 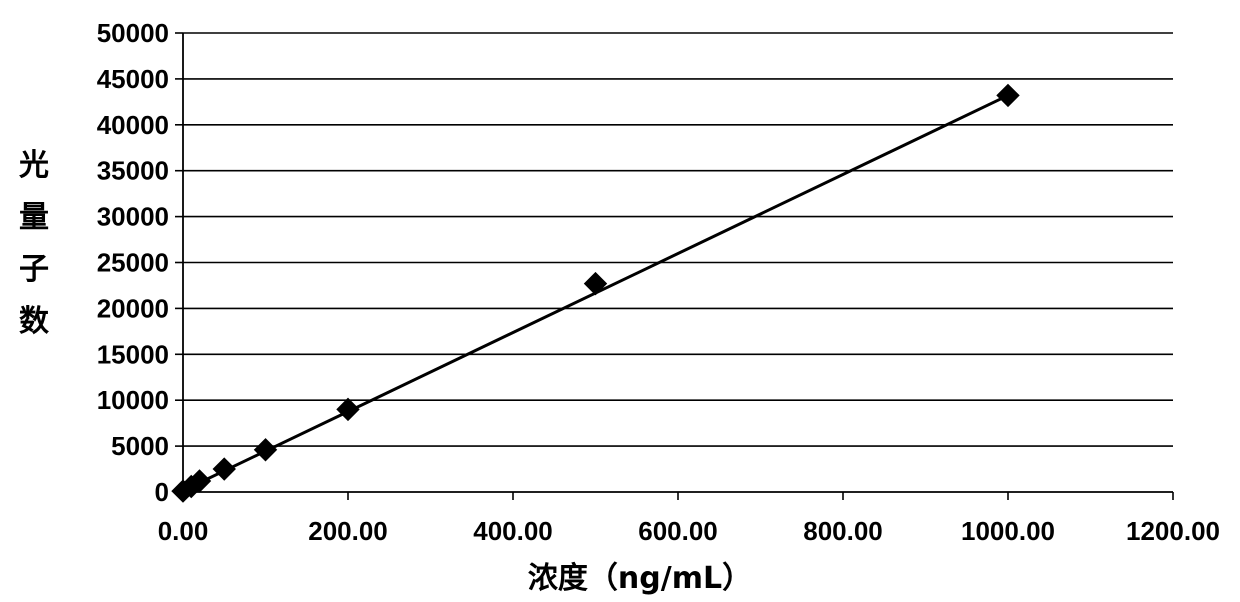 What do you see at coordinates (34, 243) in the screenshot?
I see `y-axis-title: 光量子数` at bounding box center [34, 243].